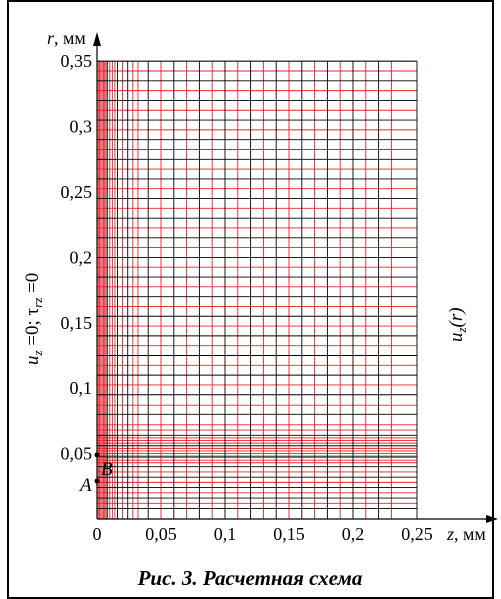  What do you see at coordinates (353, 534) in the screenshot?
I see `z-tick-label: 0,2` at bounding box center [353, 534].